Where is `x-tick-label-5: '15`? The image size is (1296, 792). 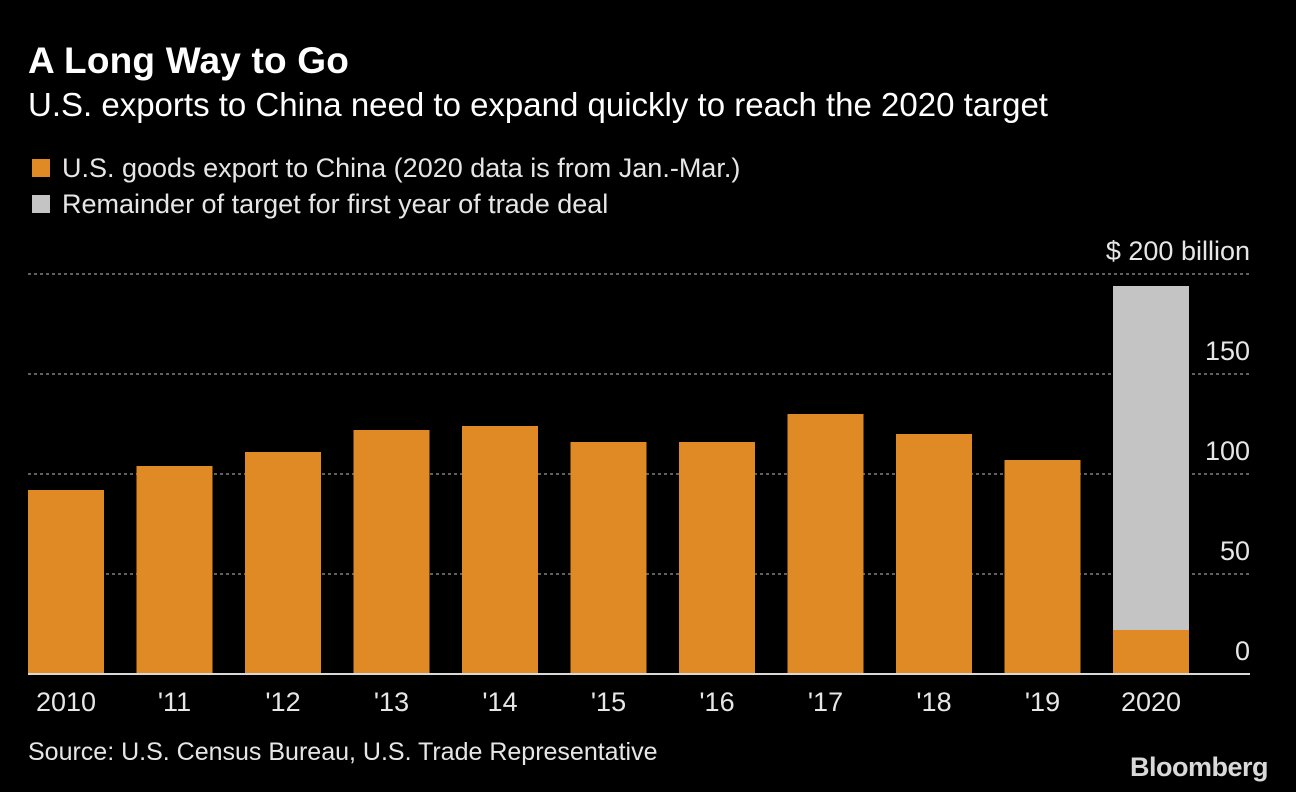 x-tick-label-5: '15 is located at coordinates (608, 702).